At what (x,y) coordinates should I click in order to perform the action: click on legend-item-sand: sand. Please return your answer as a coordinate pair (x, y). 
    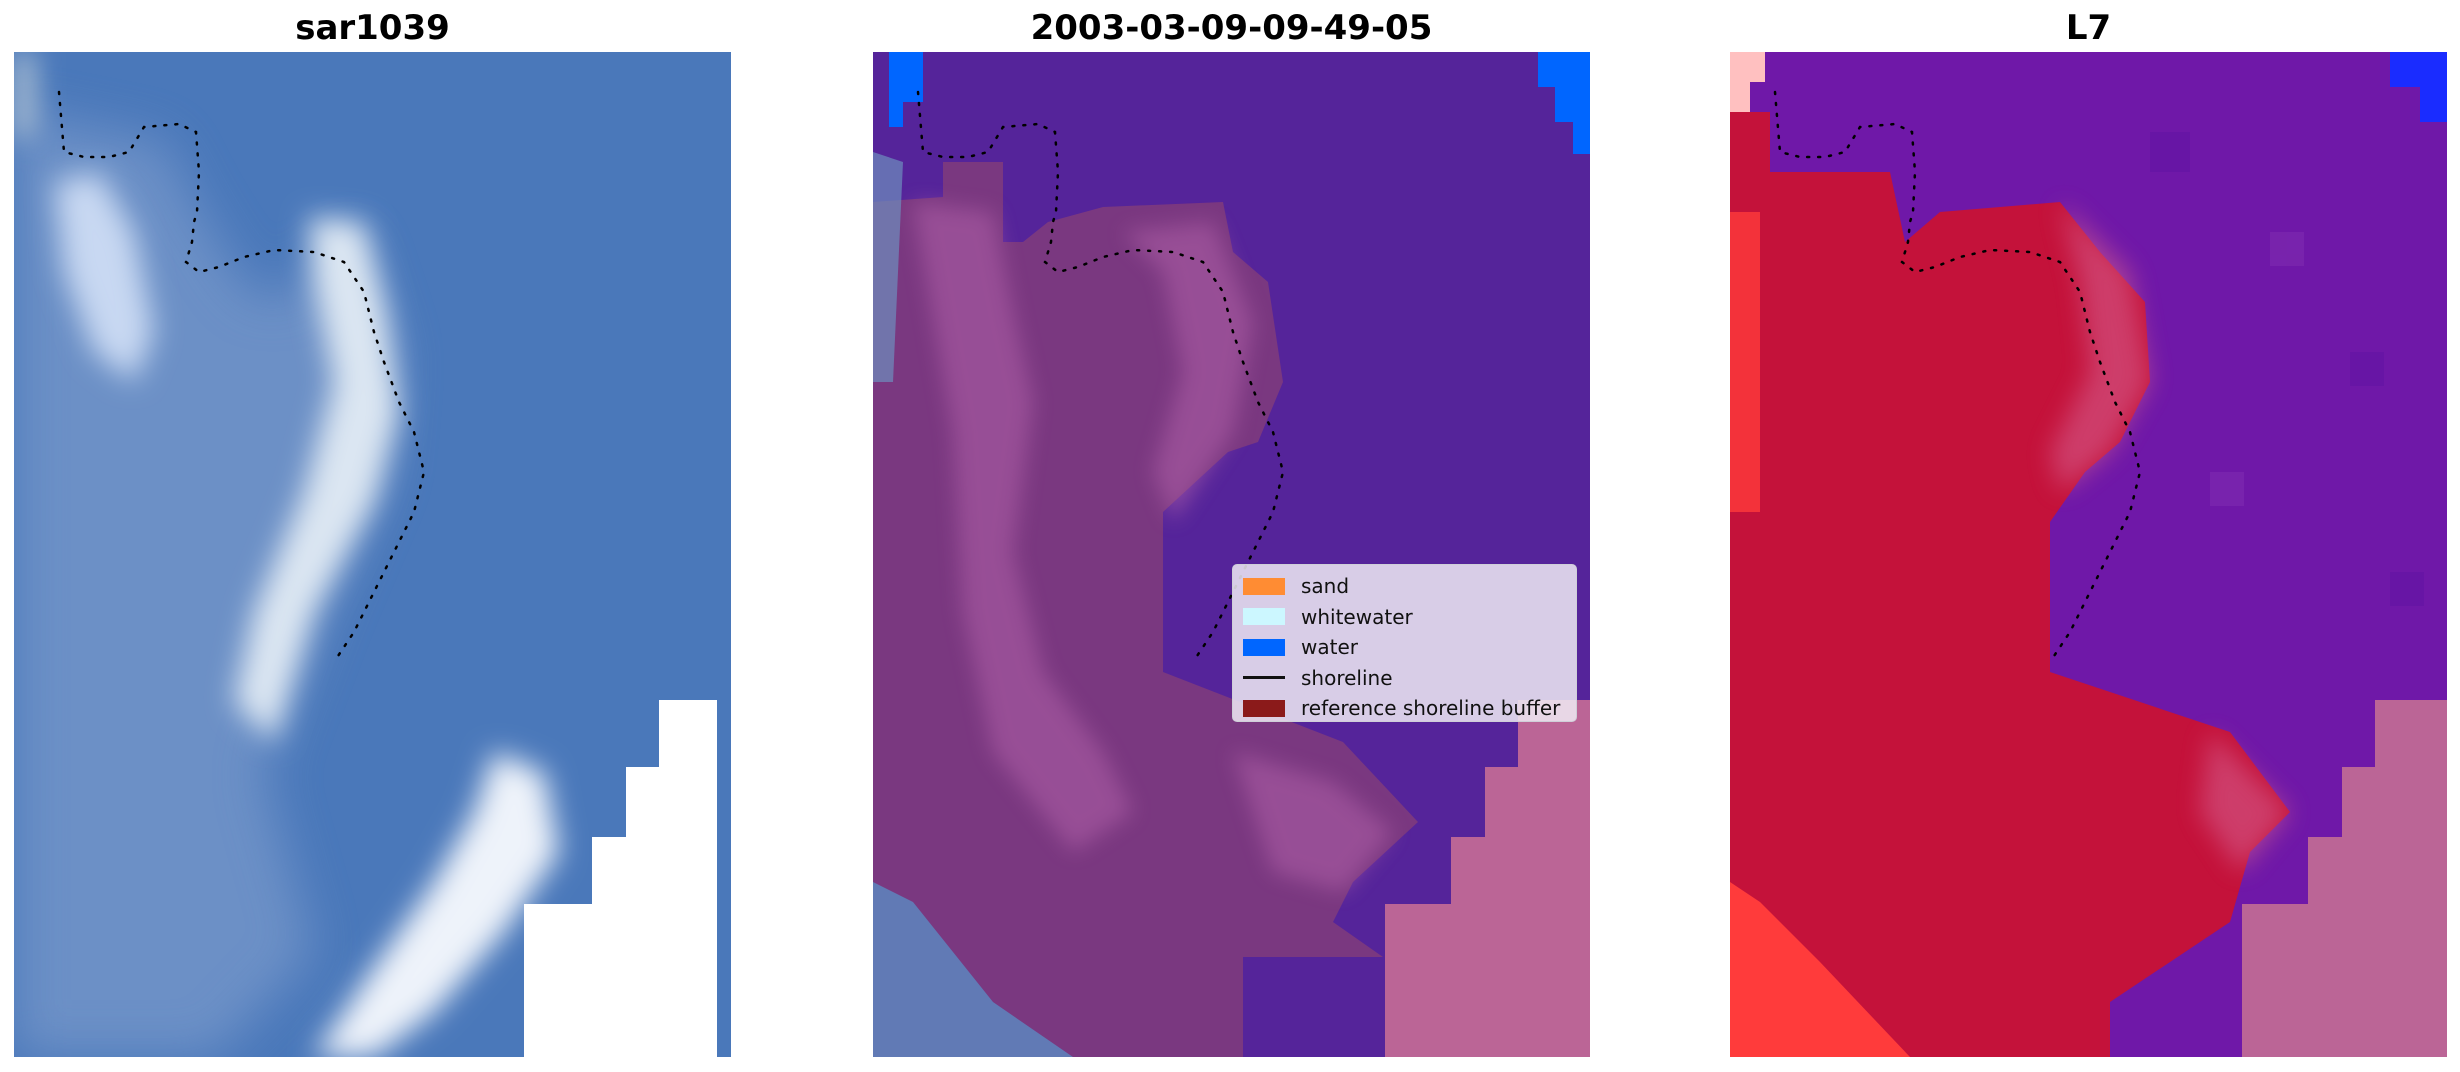
    Looking at the image, I should click on (1404, 586).